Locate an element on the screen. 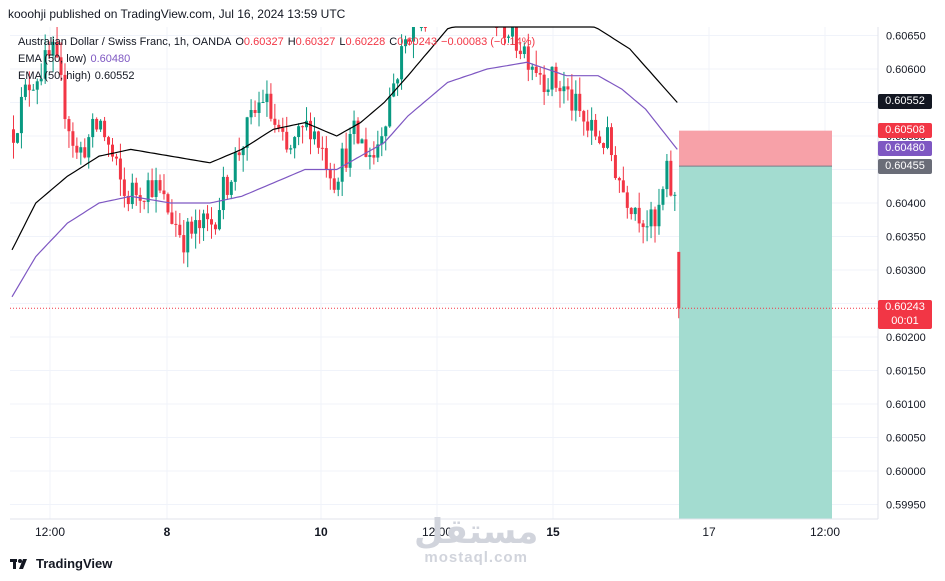 The height and width of the screenshot is (581, 945). time-tick-label: 15 is located at coordinates (553, 532).